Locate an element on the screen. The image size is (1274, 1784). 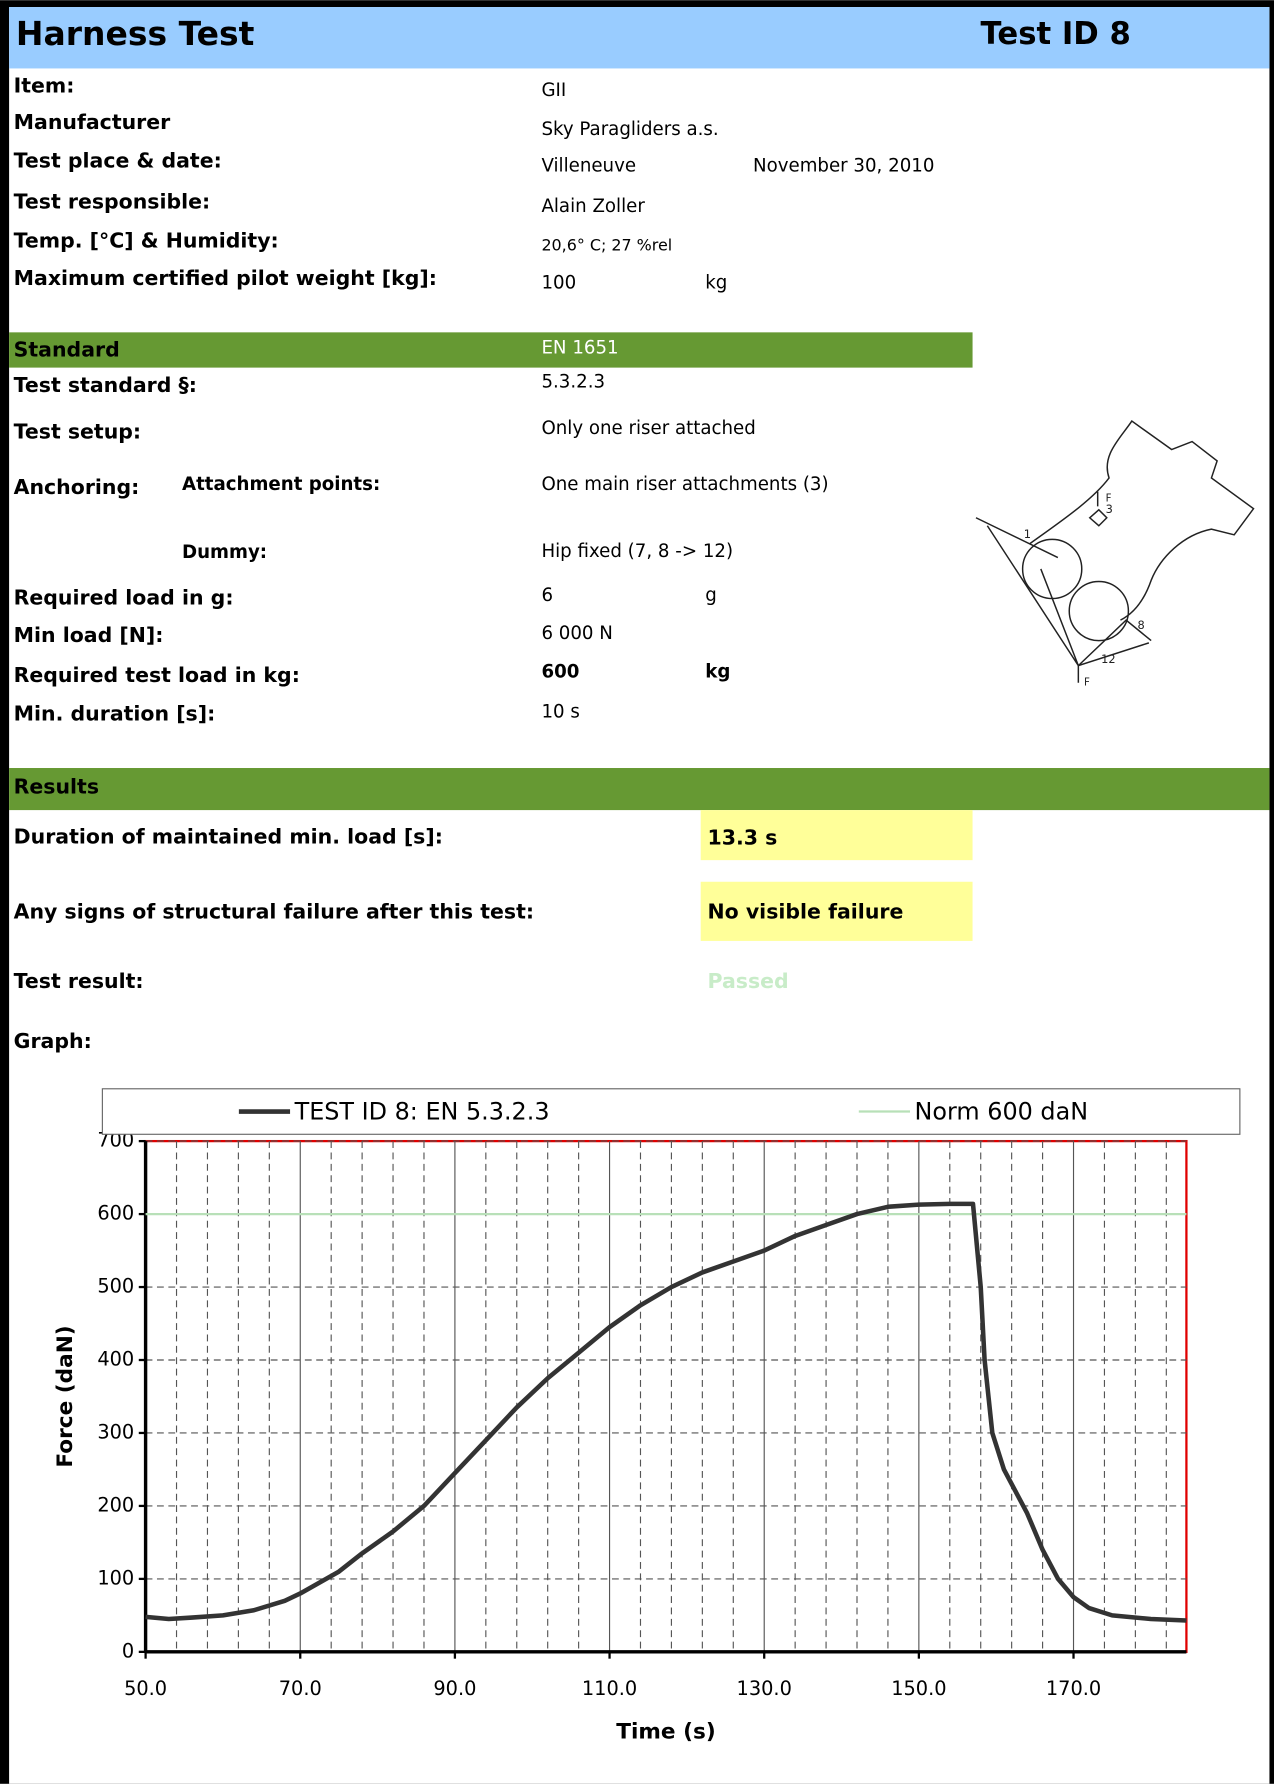
value: 10 s is located at coordinates (560, 711).